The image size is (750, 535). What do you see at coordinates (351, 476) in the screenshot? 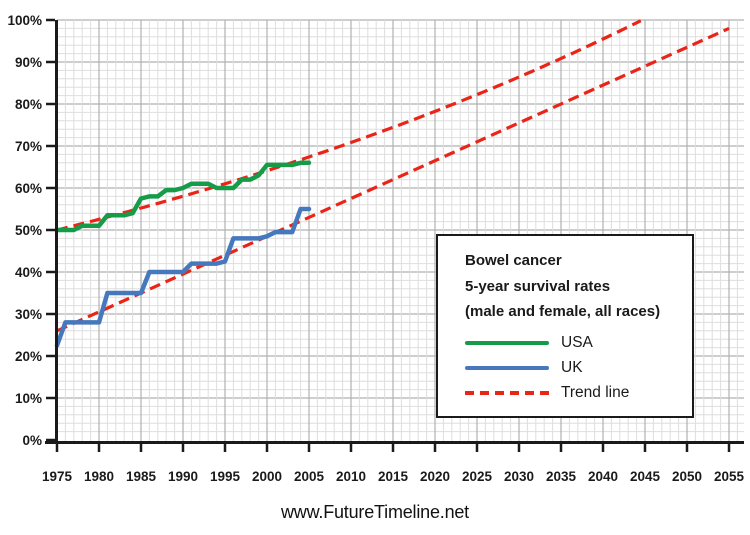
I see `x-tick-label: 2010` at bounding box center [351, 476].